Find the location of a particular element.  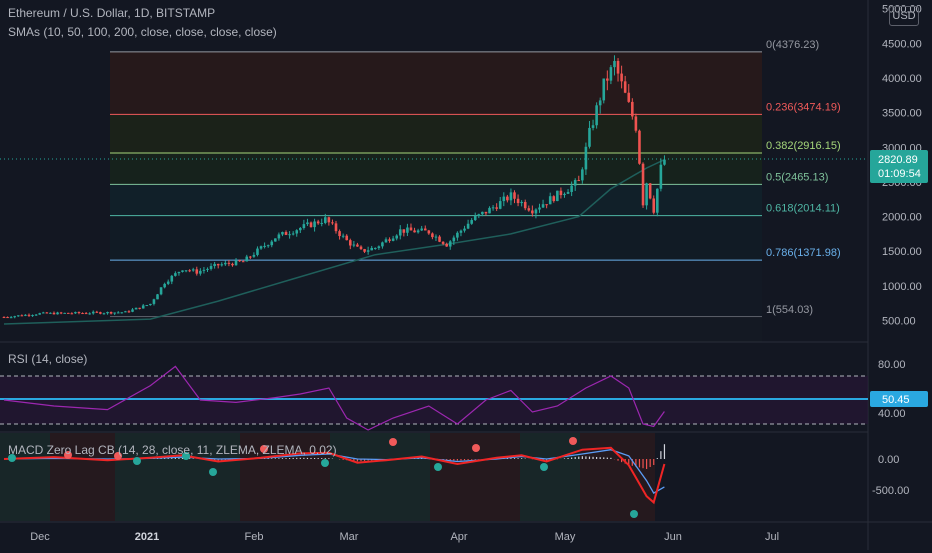

time-axis-label: Jul is located at coordinates (772, 537).